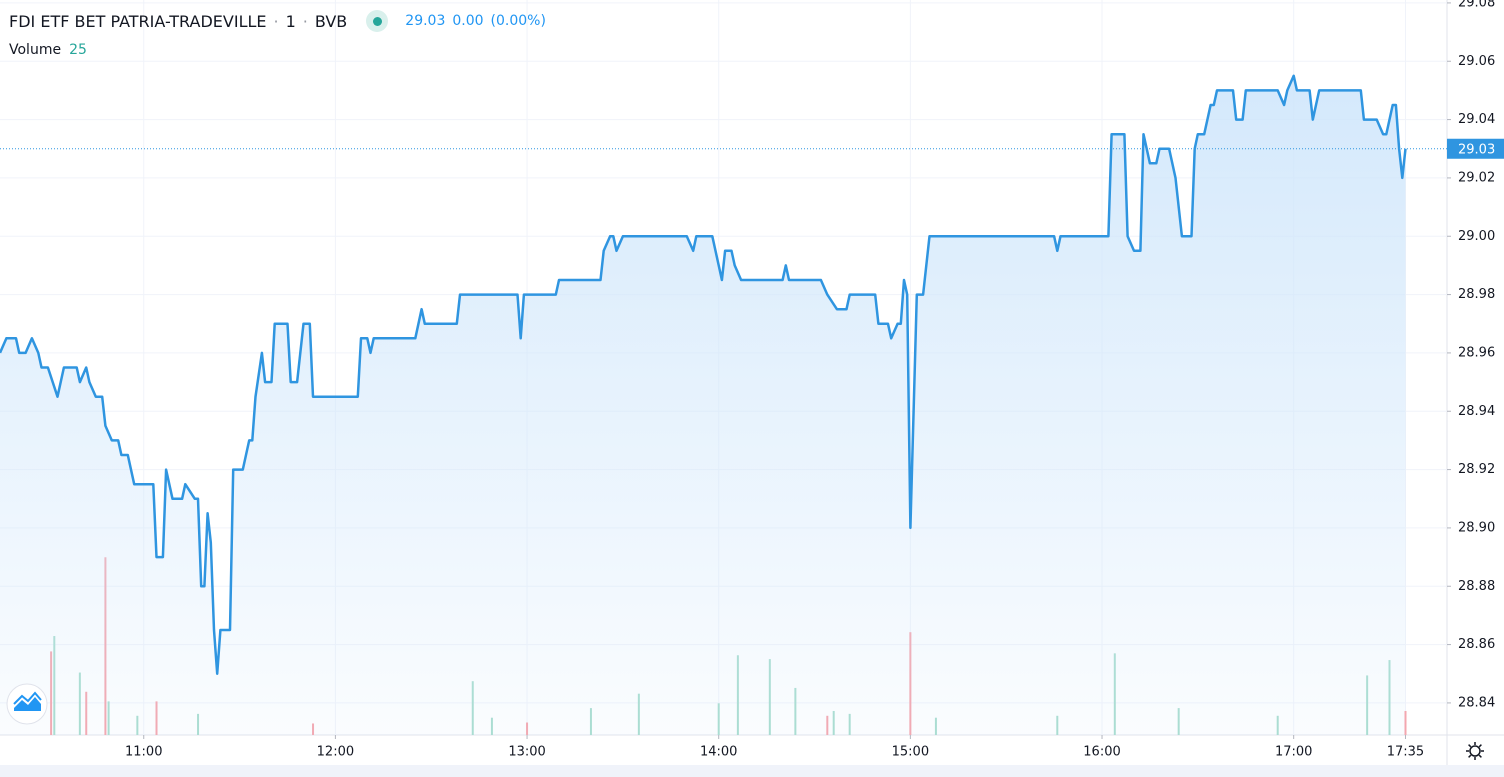 The image size is (1504, 777). What do you see at coordinates (1476, 469) in the screenshot?
I see `y-tick-label: 28.92` at bounding box center [1476, 469].